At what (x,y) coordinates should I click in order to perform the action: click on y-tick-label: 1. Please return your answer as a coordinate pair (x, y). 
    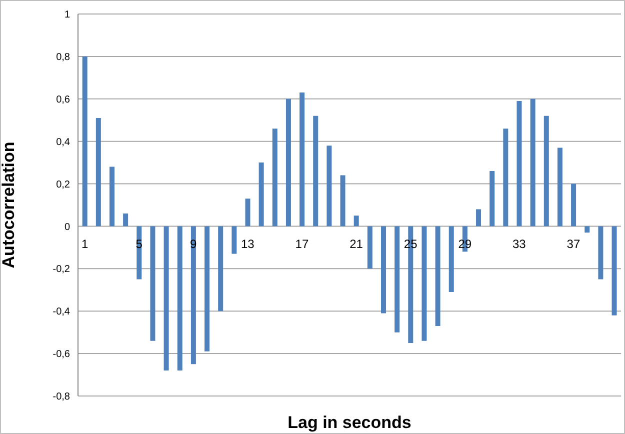
    Looking at the image, I should click on (67, 15).